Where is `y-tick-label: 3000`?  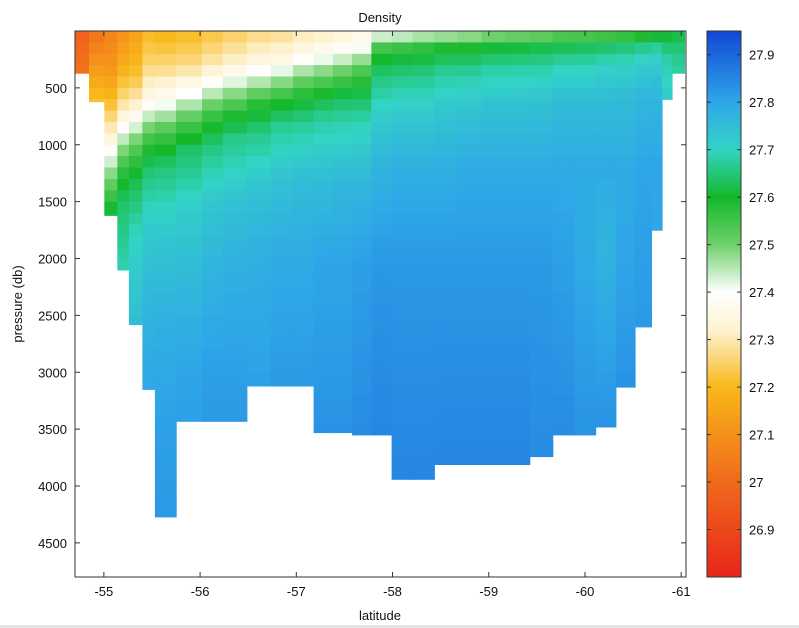
y-tick-label: 3000 is located at coordinates (52, 372).